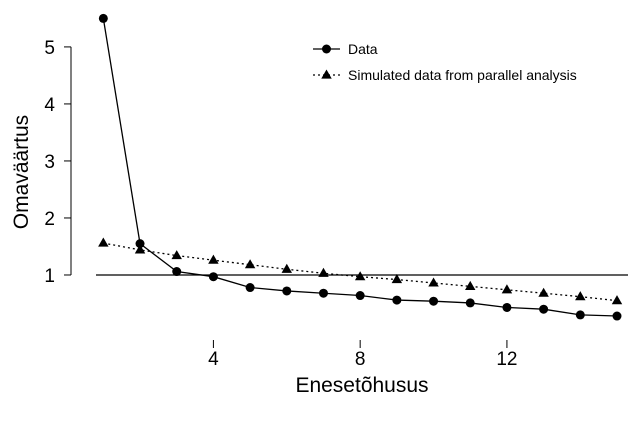  I want to click on y-tick-label: 3, so click(49, 162).